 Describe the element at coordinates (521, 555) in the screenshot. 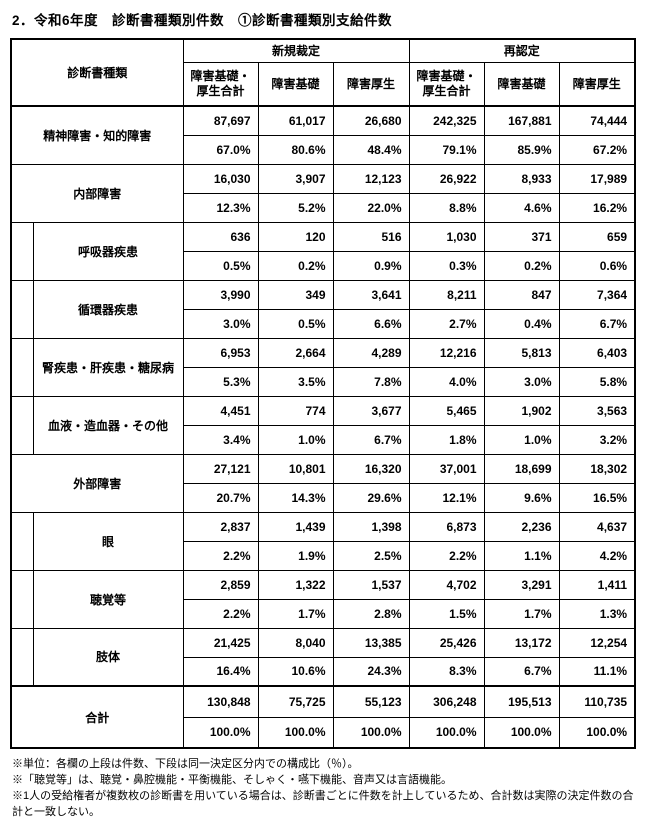

I see `pct-cell: 1.1%` at that location.